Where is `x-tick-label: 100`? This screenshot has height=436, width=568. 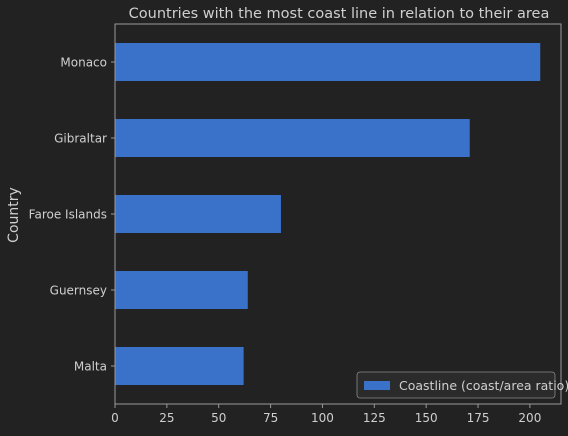
x-tick-label: 100 is located at coordinates (322, 418).